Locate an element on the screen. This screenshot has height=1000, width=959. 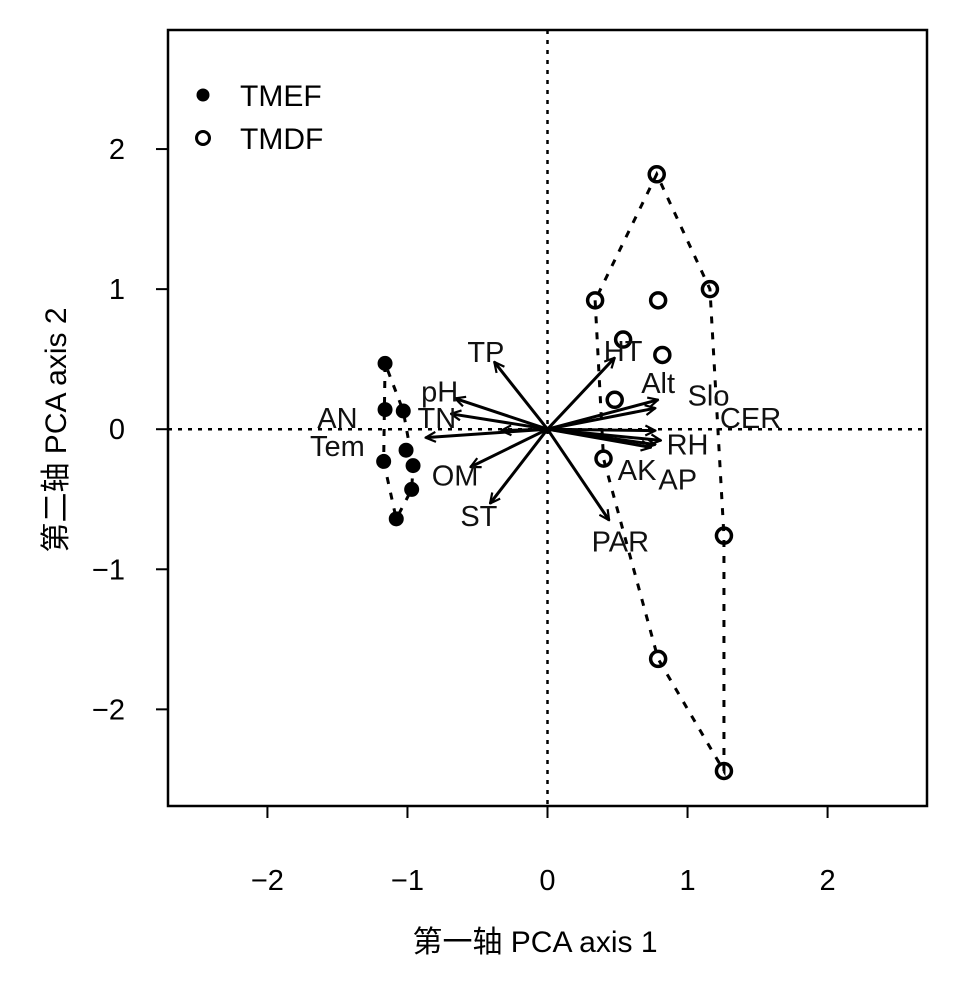
vector-arrow-tp is located at coordinates (521, 396).